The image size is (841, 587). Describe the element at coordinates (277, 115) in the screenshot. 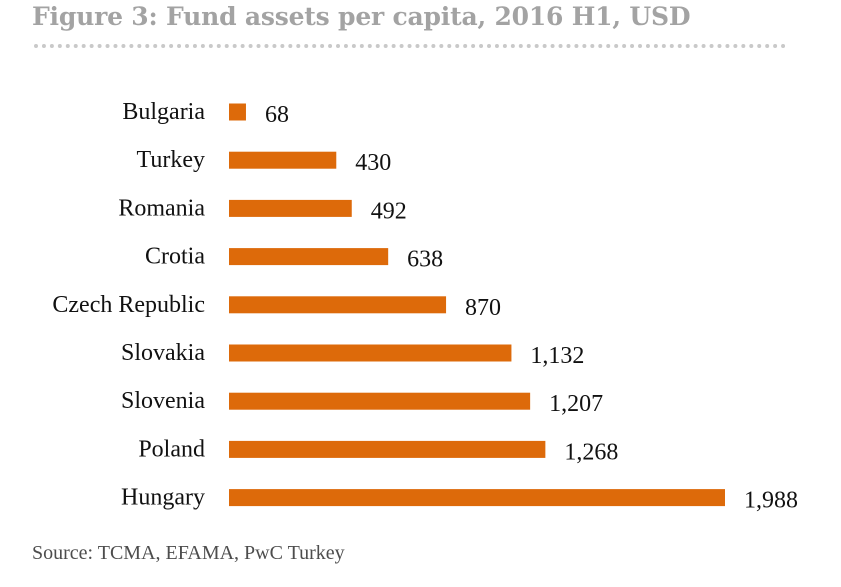

I see `value-label: 68` at that location.